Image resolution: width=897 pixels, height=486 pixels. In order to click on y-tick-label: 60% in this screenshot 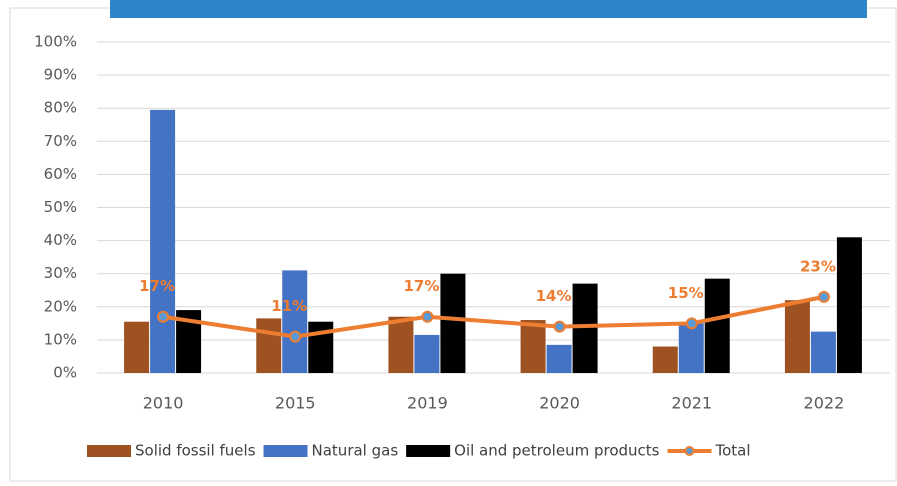, I will do `click(60, 174)`.